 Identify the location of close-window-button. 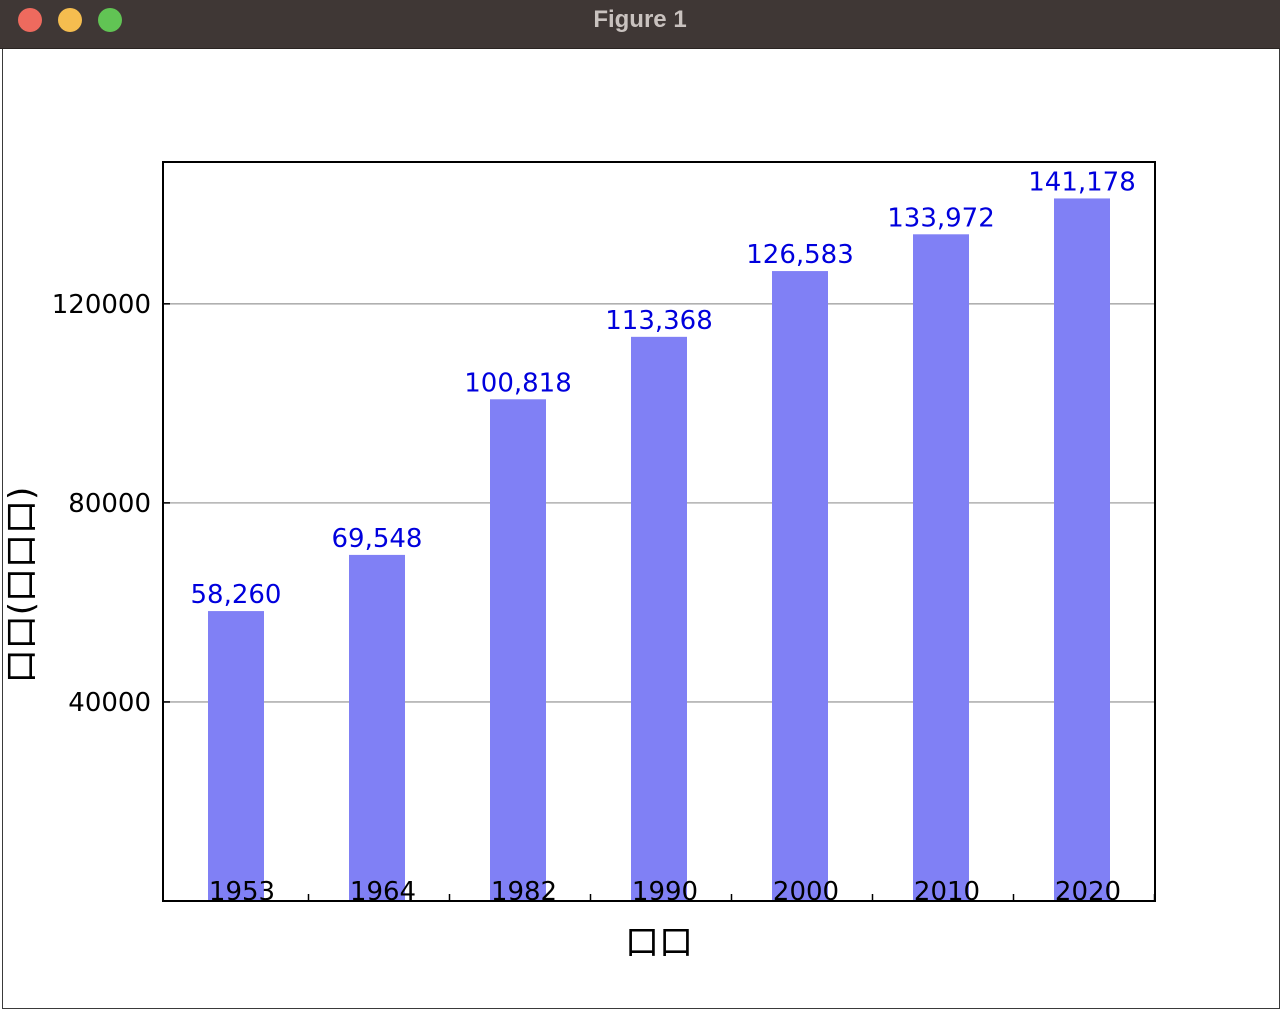
(30, 20).